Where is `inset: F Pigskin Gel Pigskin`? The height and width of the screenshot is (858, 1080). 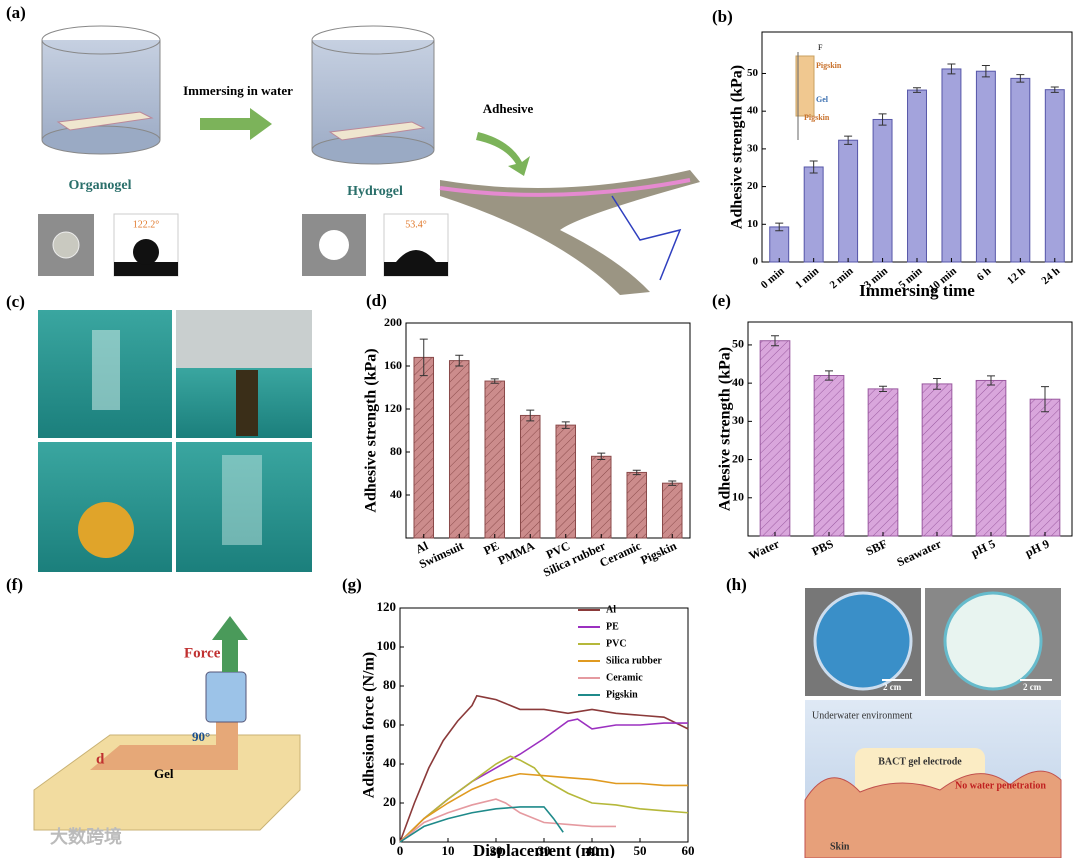 inset: F Pigskin Gel Pigskin is located at coordinates (818, 91).